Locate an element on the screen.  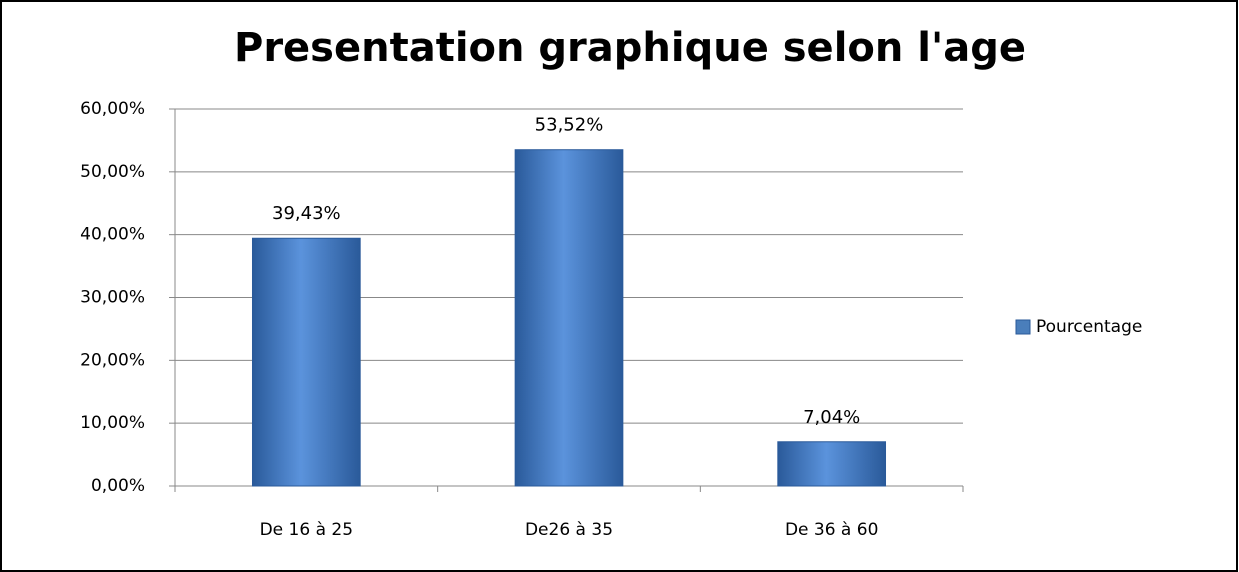
x-tick-label: De 36 à 60 is located at coordinates (831, 530).